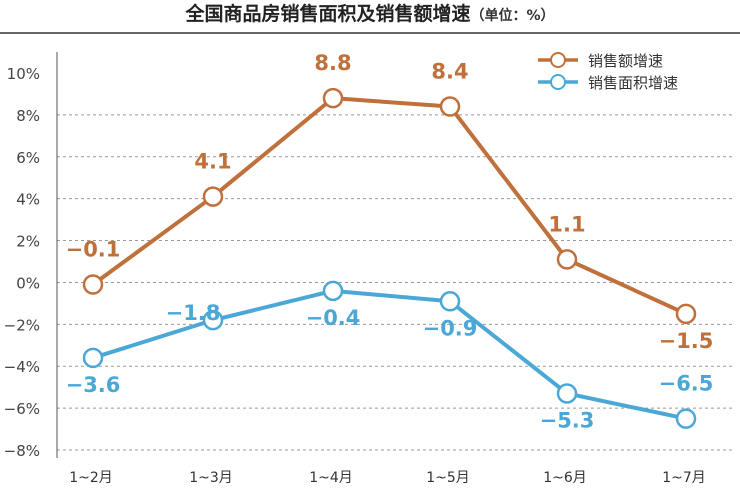  Describe the element at coordinates (28, 200) in the screenshot. I see `y-tick-label: 4%` at that location.